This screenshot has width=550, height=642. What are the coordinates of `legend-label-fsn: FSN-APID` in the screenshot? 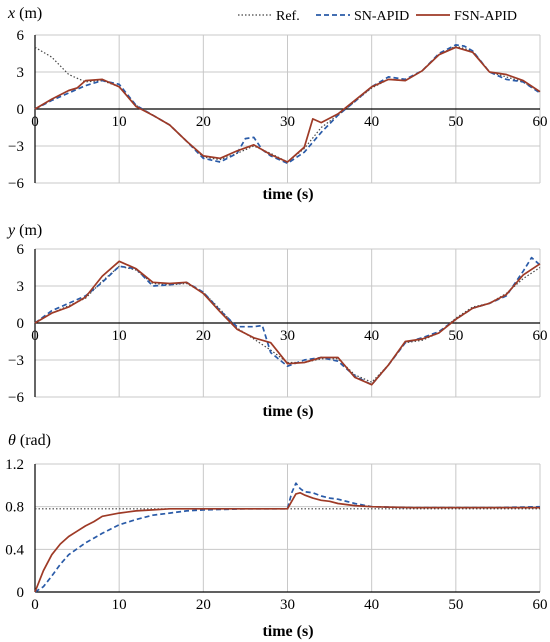 It's located at (485, 16).